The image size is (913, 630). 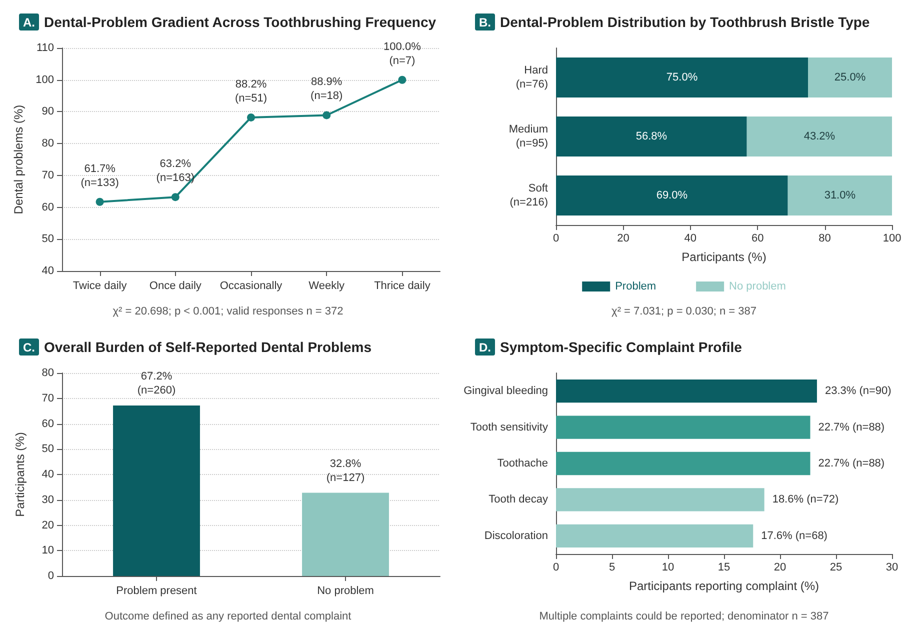 What do you see at coordinates (532, 77) in the screenshot?
I see `y-tick-label: Hard (n=76)` at bounding box center [532, 77].